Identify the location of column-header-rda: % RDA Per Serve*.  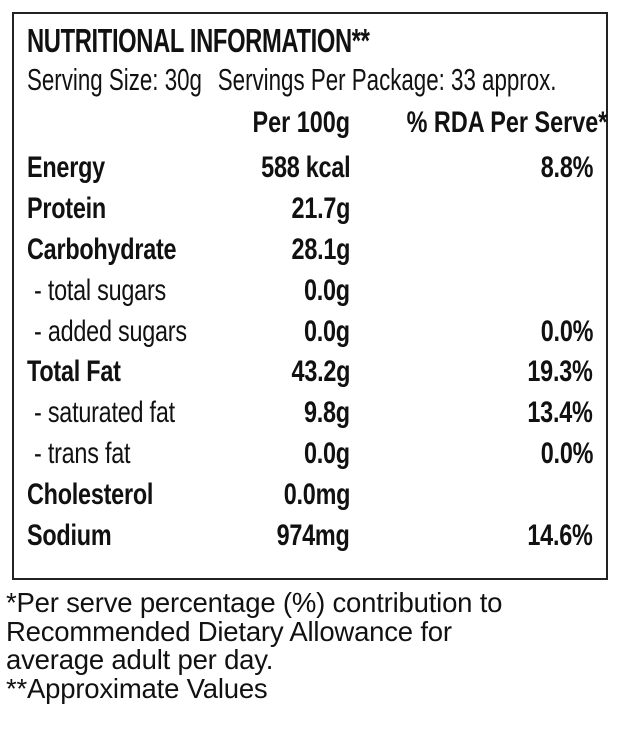
(507, 122).